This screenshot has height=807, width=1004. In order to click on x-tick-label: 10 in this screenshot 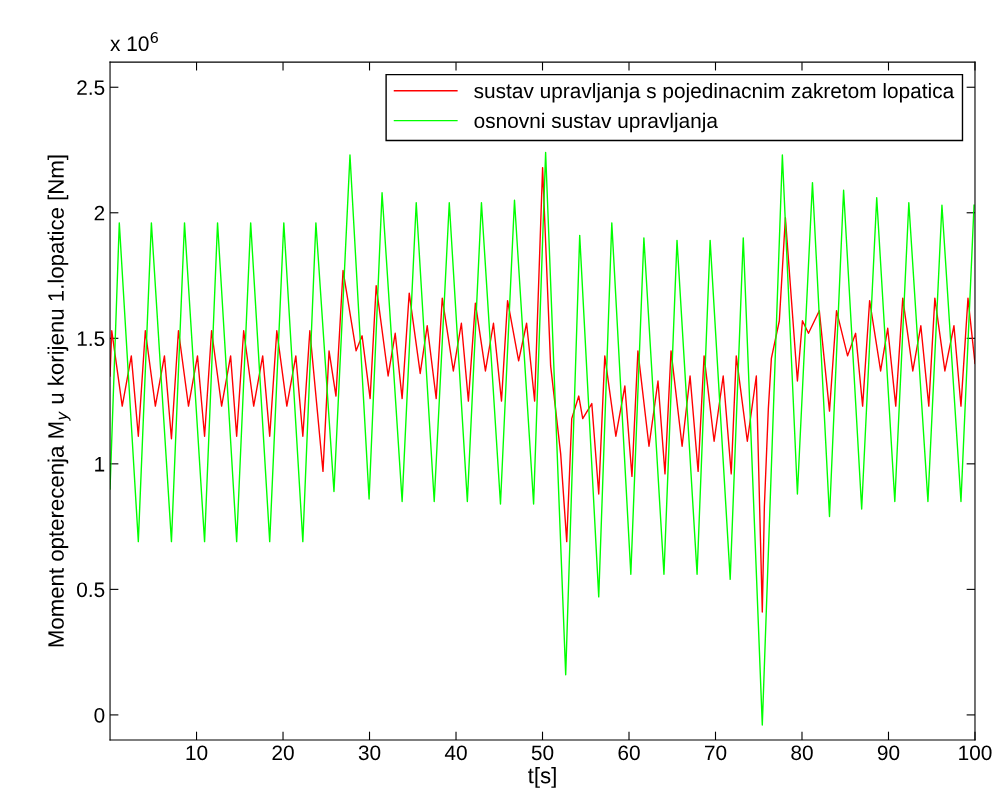, I will do `click(197, 753)`.